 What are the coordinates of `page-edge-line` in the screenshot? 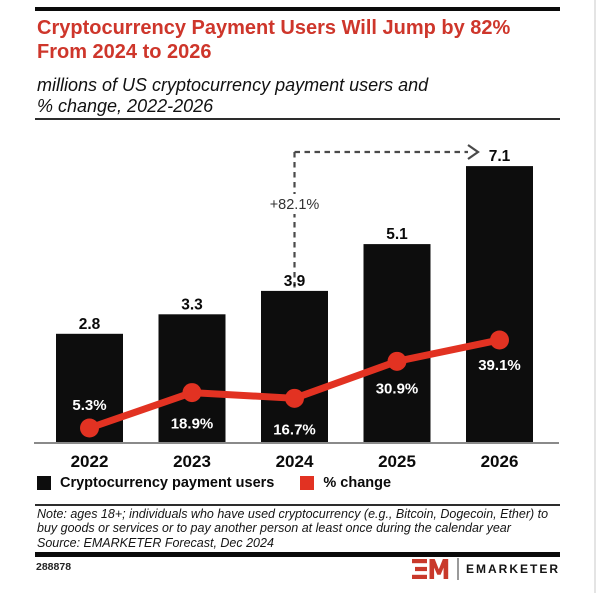 It's located at (595, 296).